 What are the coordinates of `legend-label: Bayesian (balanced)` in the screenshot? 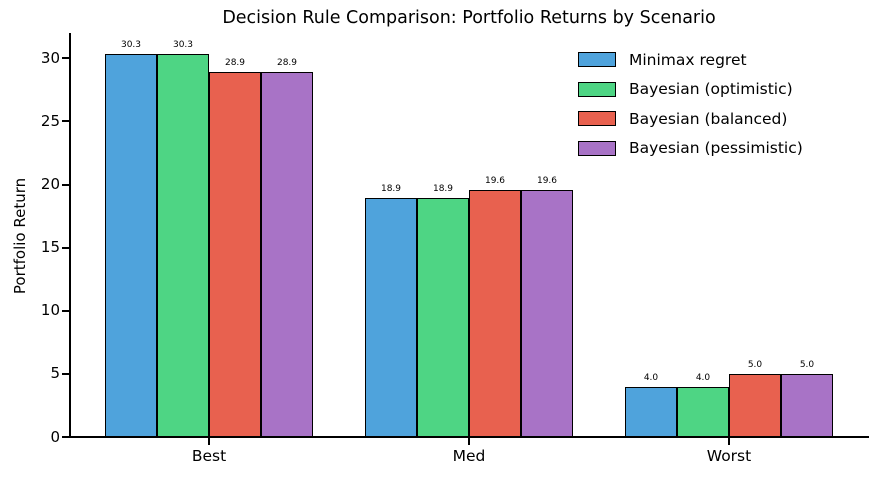 It's located at (708, 118).